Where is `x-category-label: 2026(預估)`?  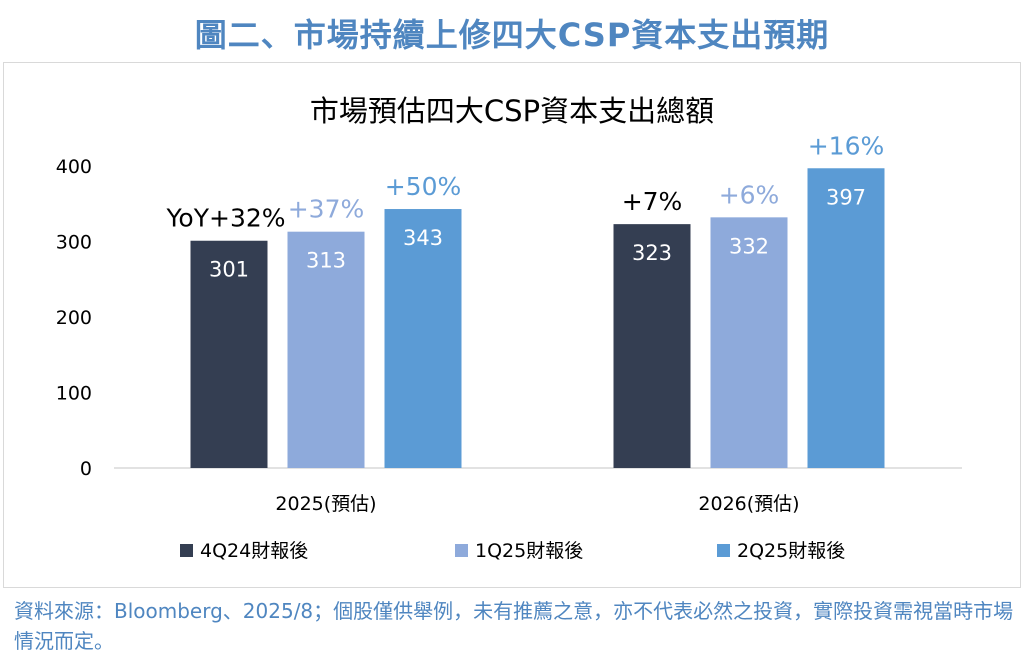
x-category-label: 2026(預估) is located at coordinates (748, 504).